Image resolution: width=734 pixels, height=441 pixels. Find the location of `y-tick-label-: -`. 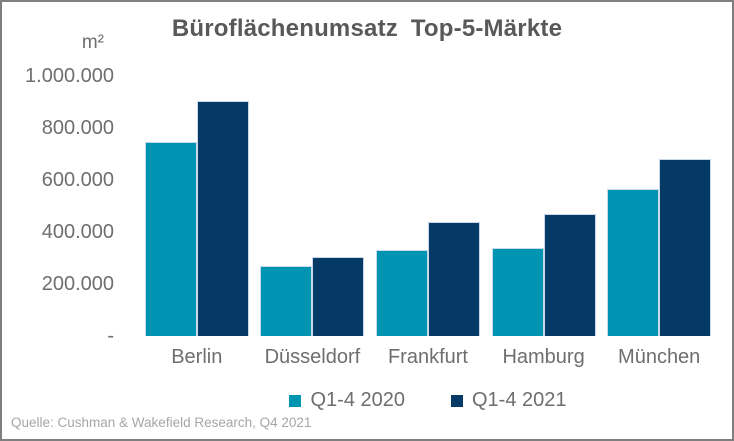

y-tick-label-: - is located at coordinates (110, 336).